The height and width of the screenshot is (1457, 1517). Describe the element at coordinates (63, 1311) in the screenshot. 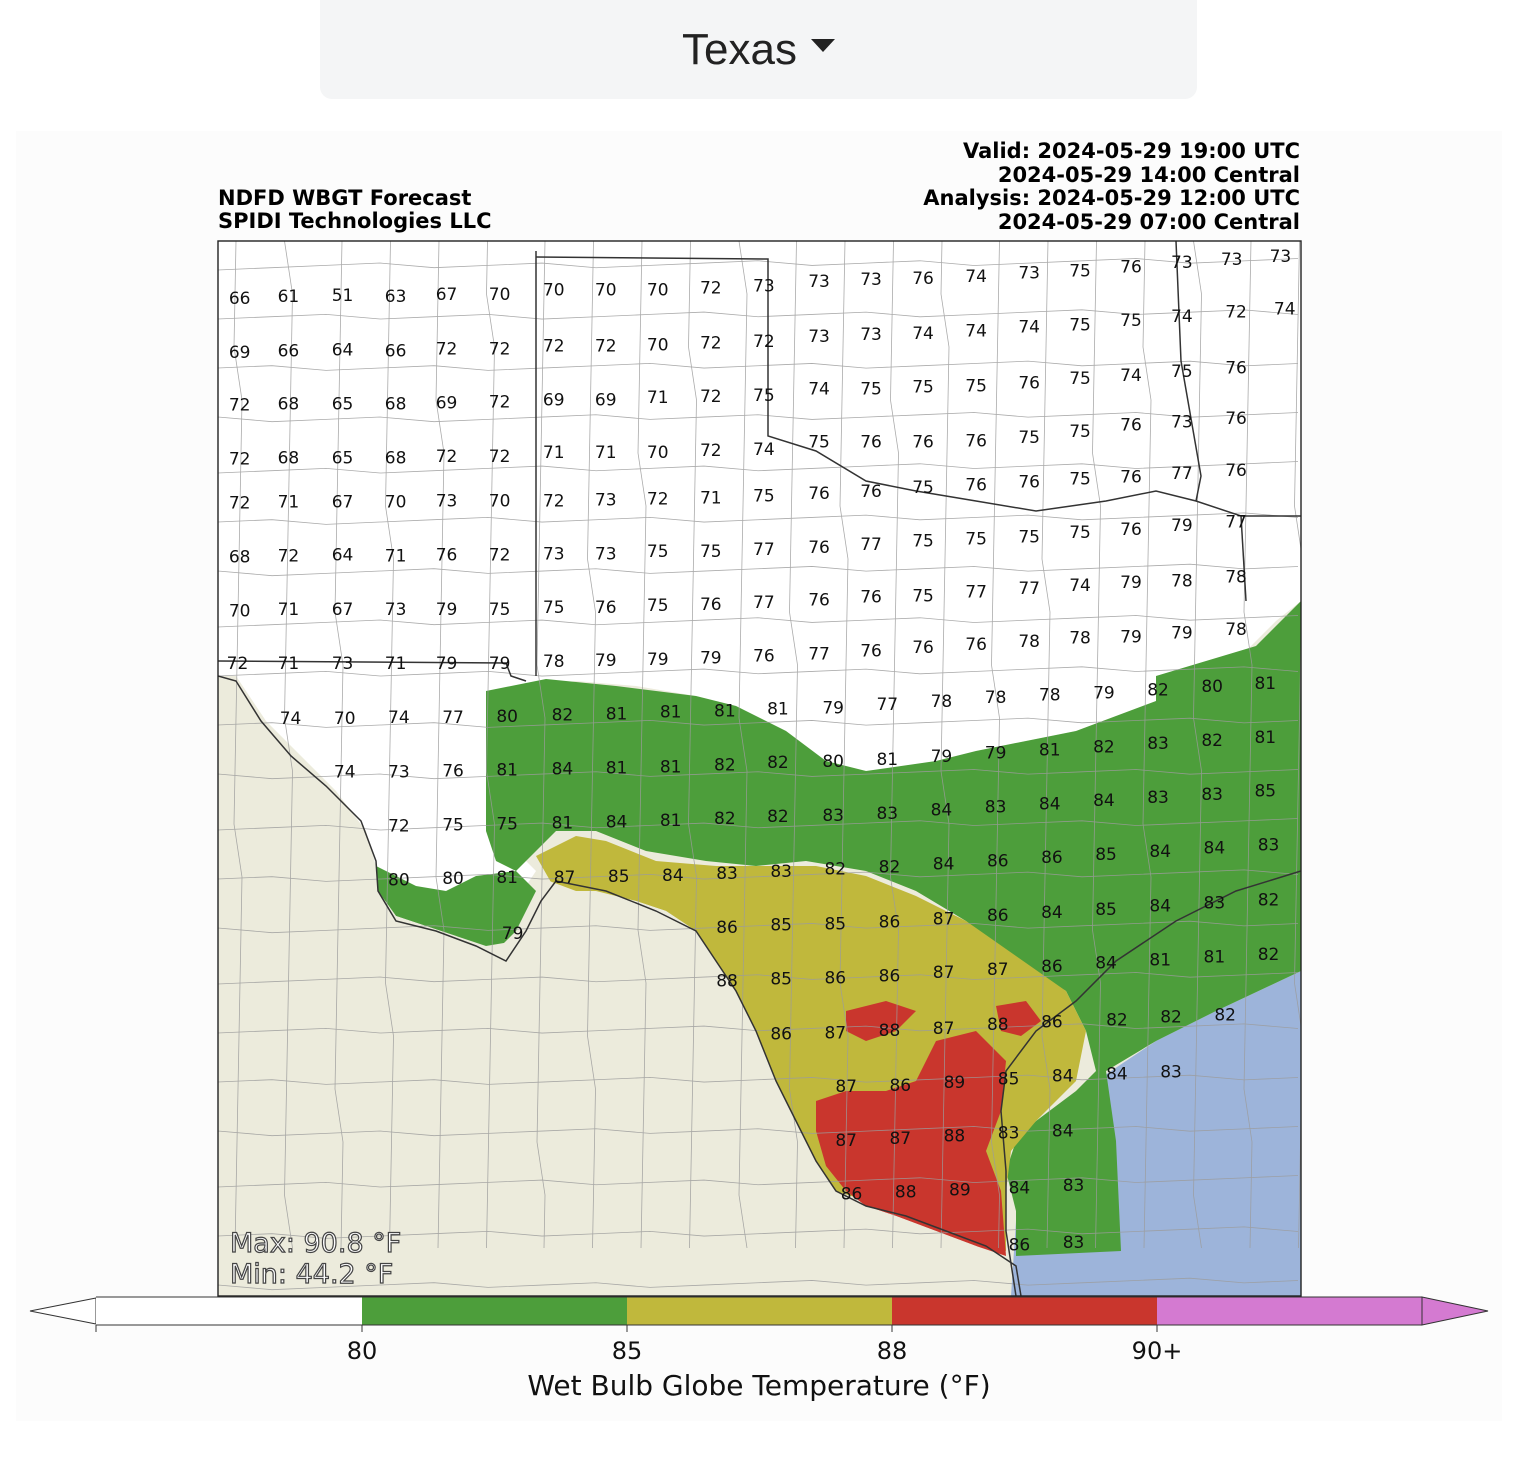

I see `colorbar-under-arrow` at that location.